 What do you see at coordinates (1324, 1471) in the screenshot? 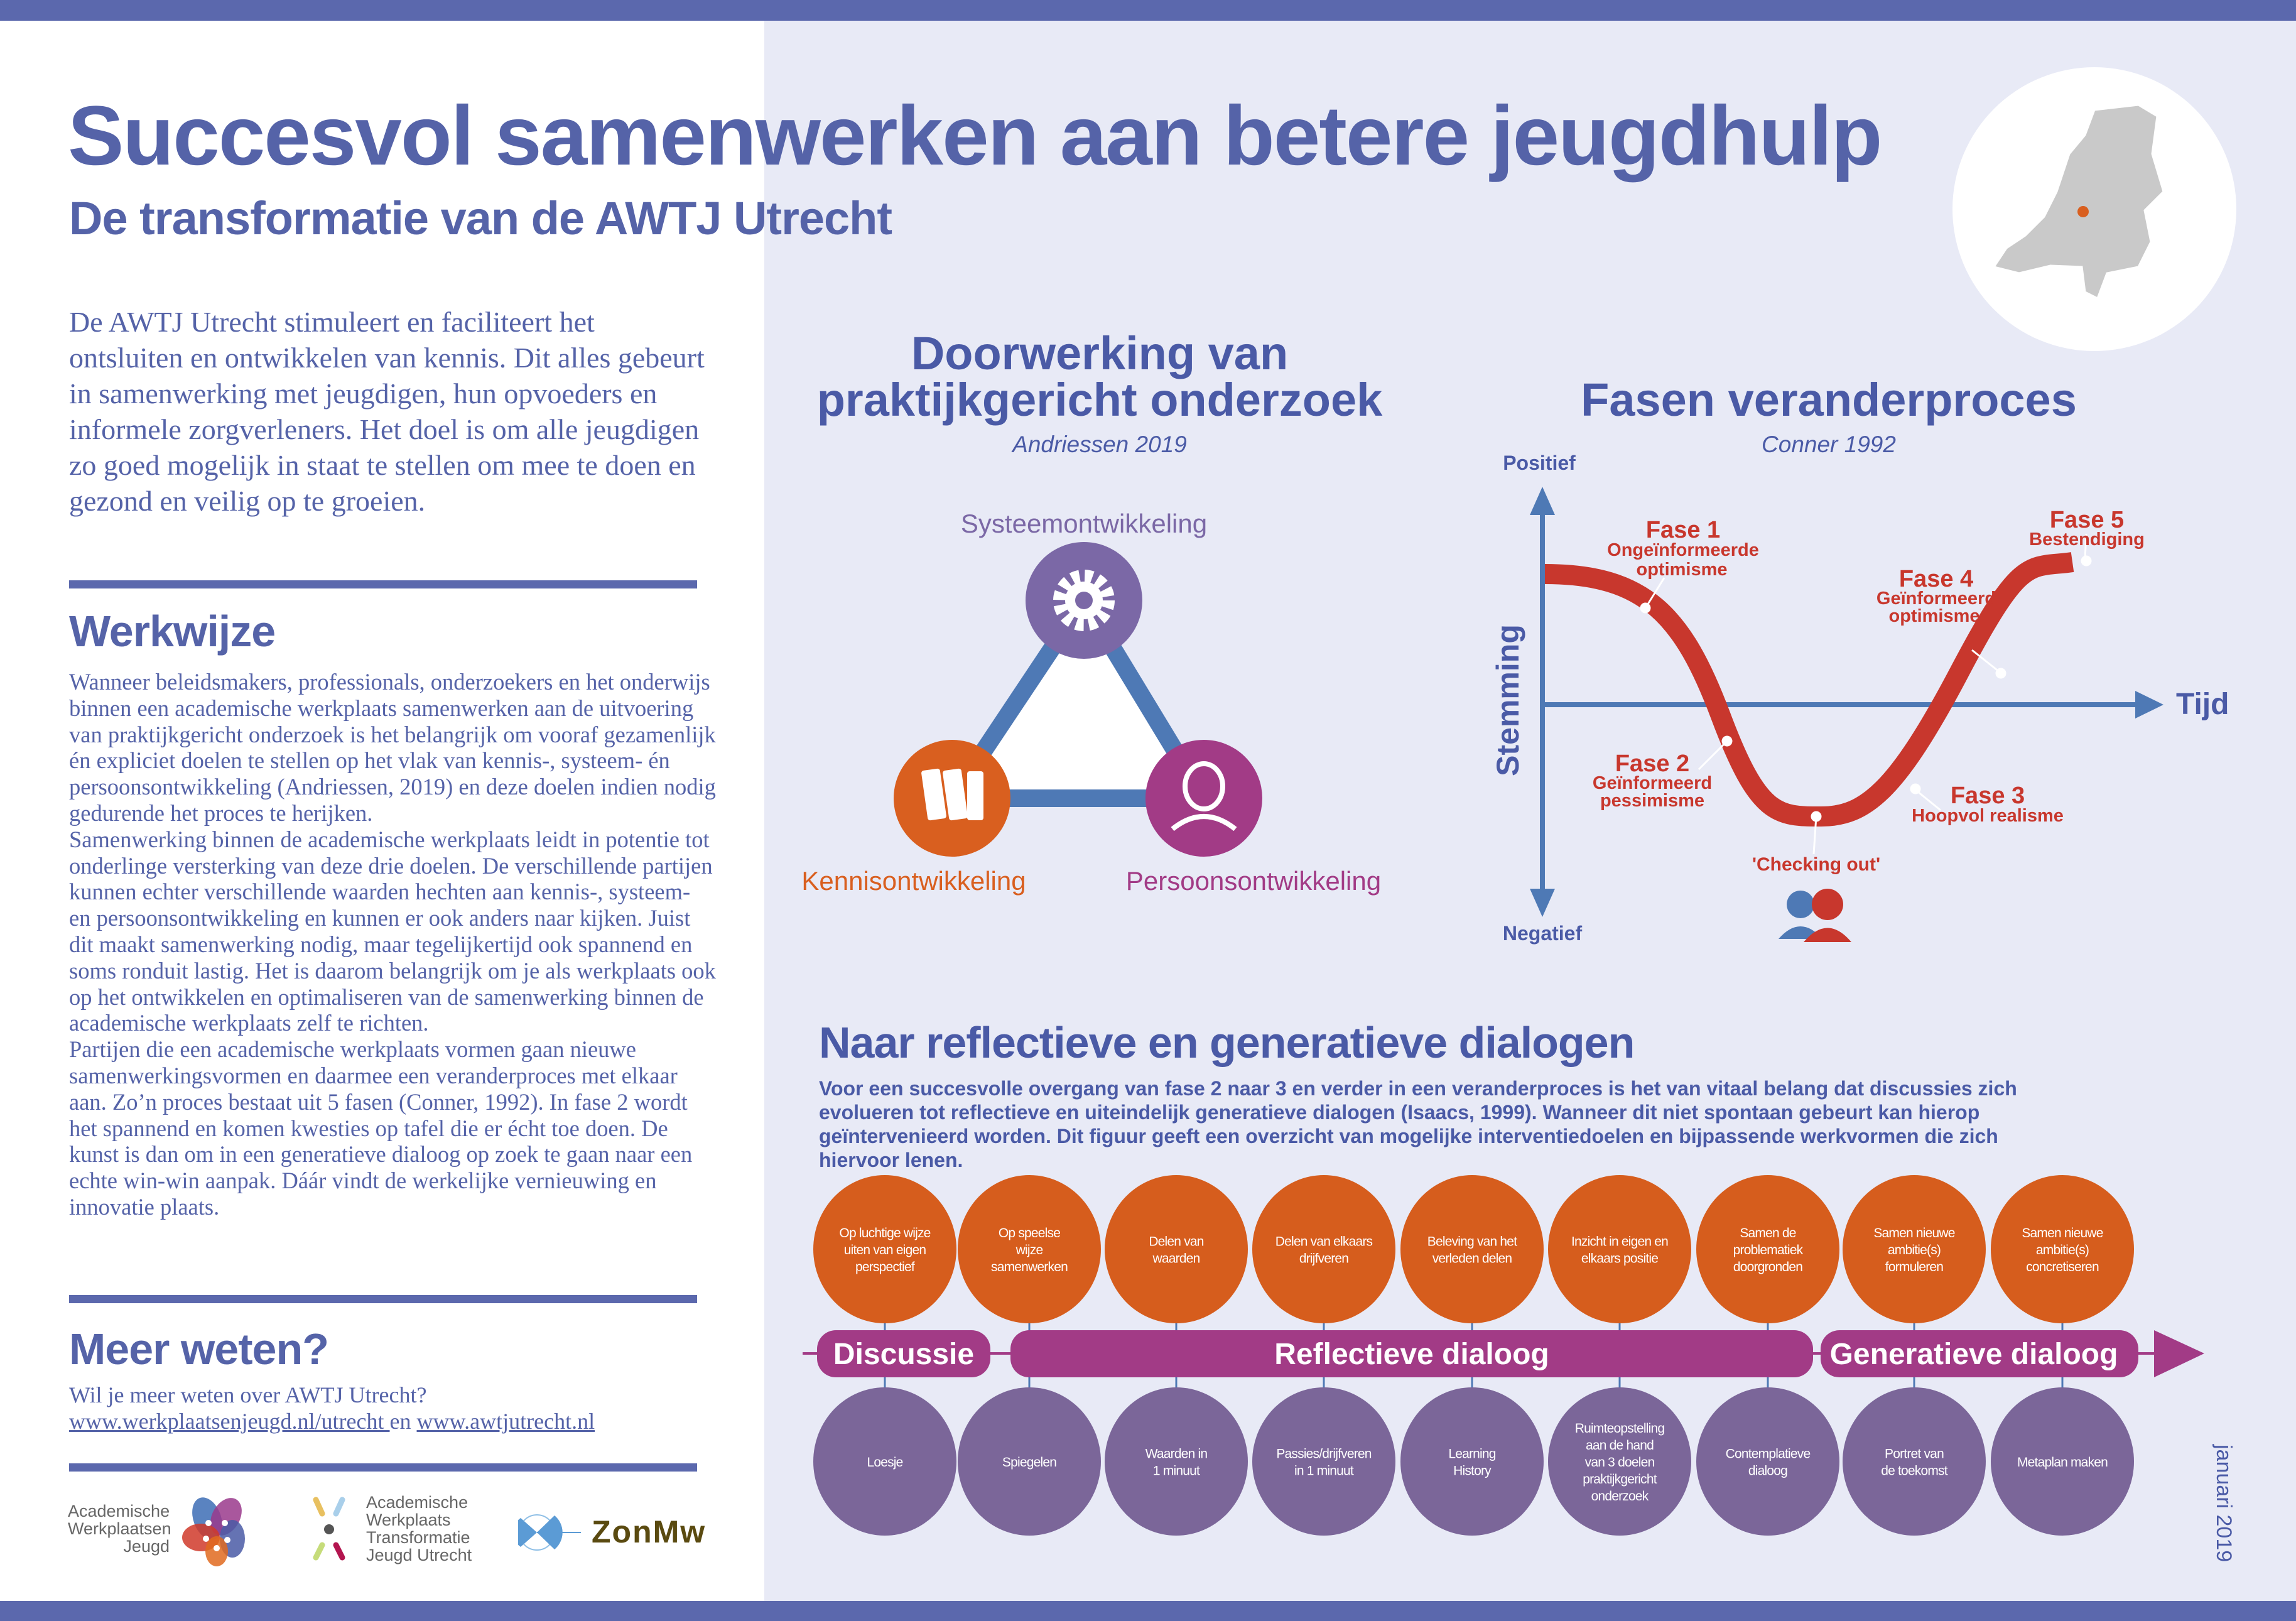
I see `method-text: in 1 minuut` at bounding box center [1324, 1471].